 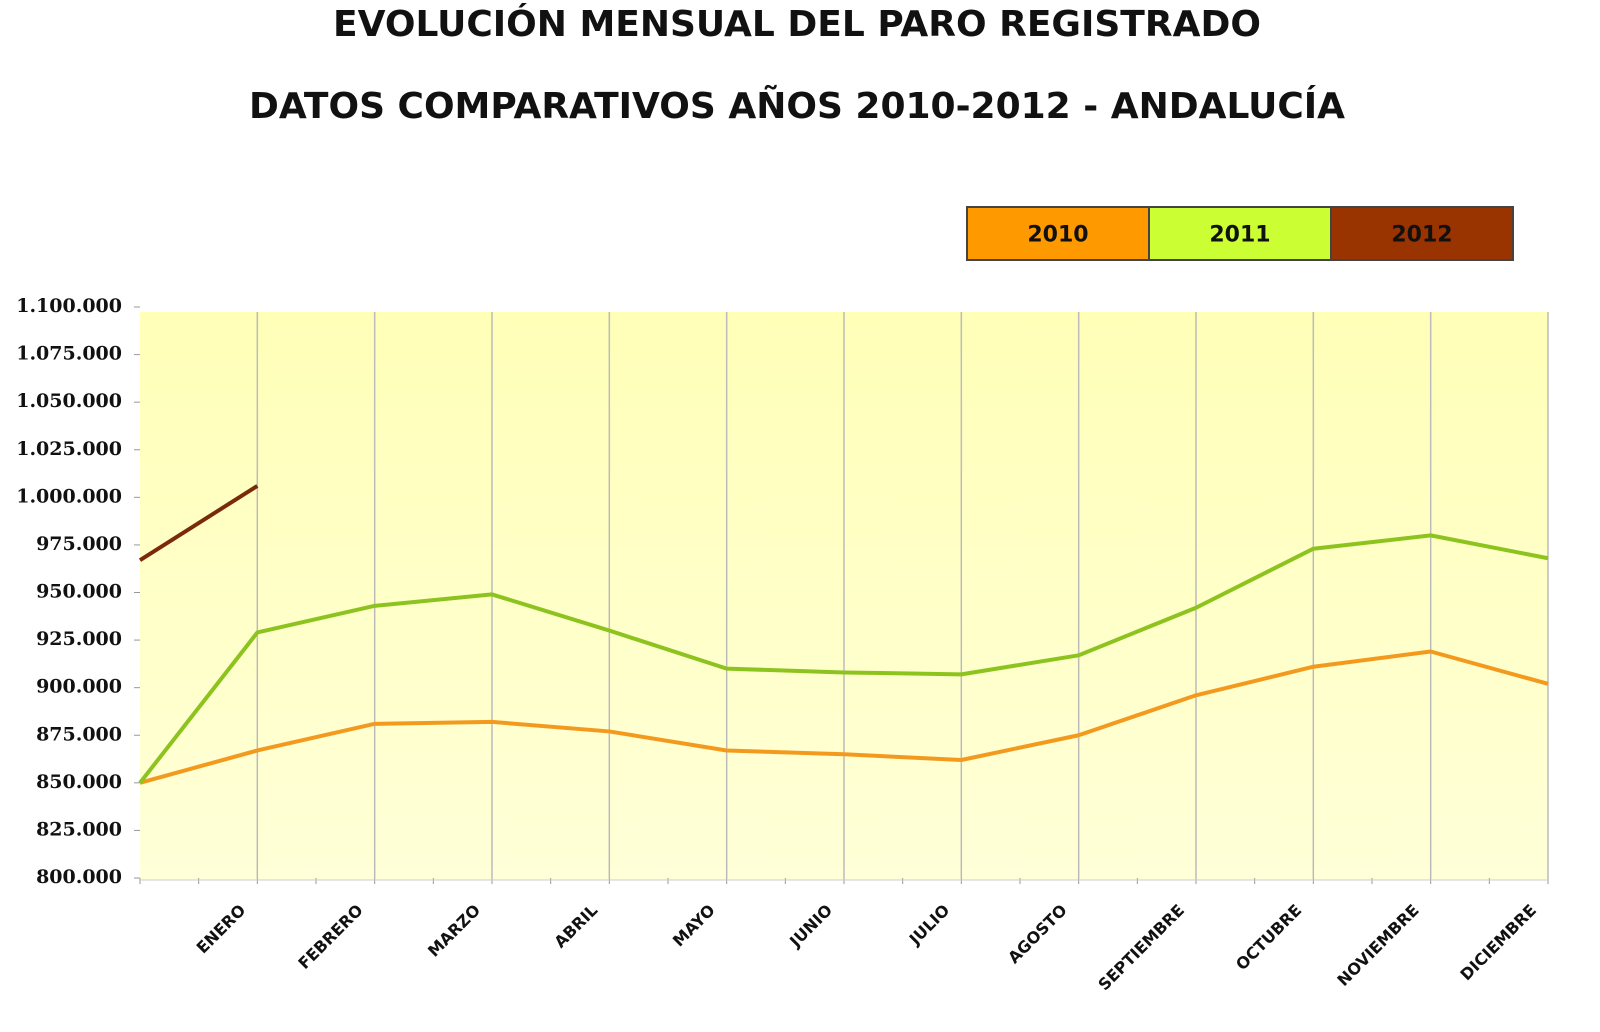 I want to click on y-tick-label: 975.000, so click(x=79, y=544).